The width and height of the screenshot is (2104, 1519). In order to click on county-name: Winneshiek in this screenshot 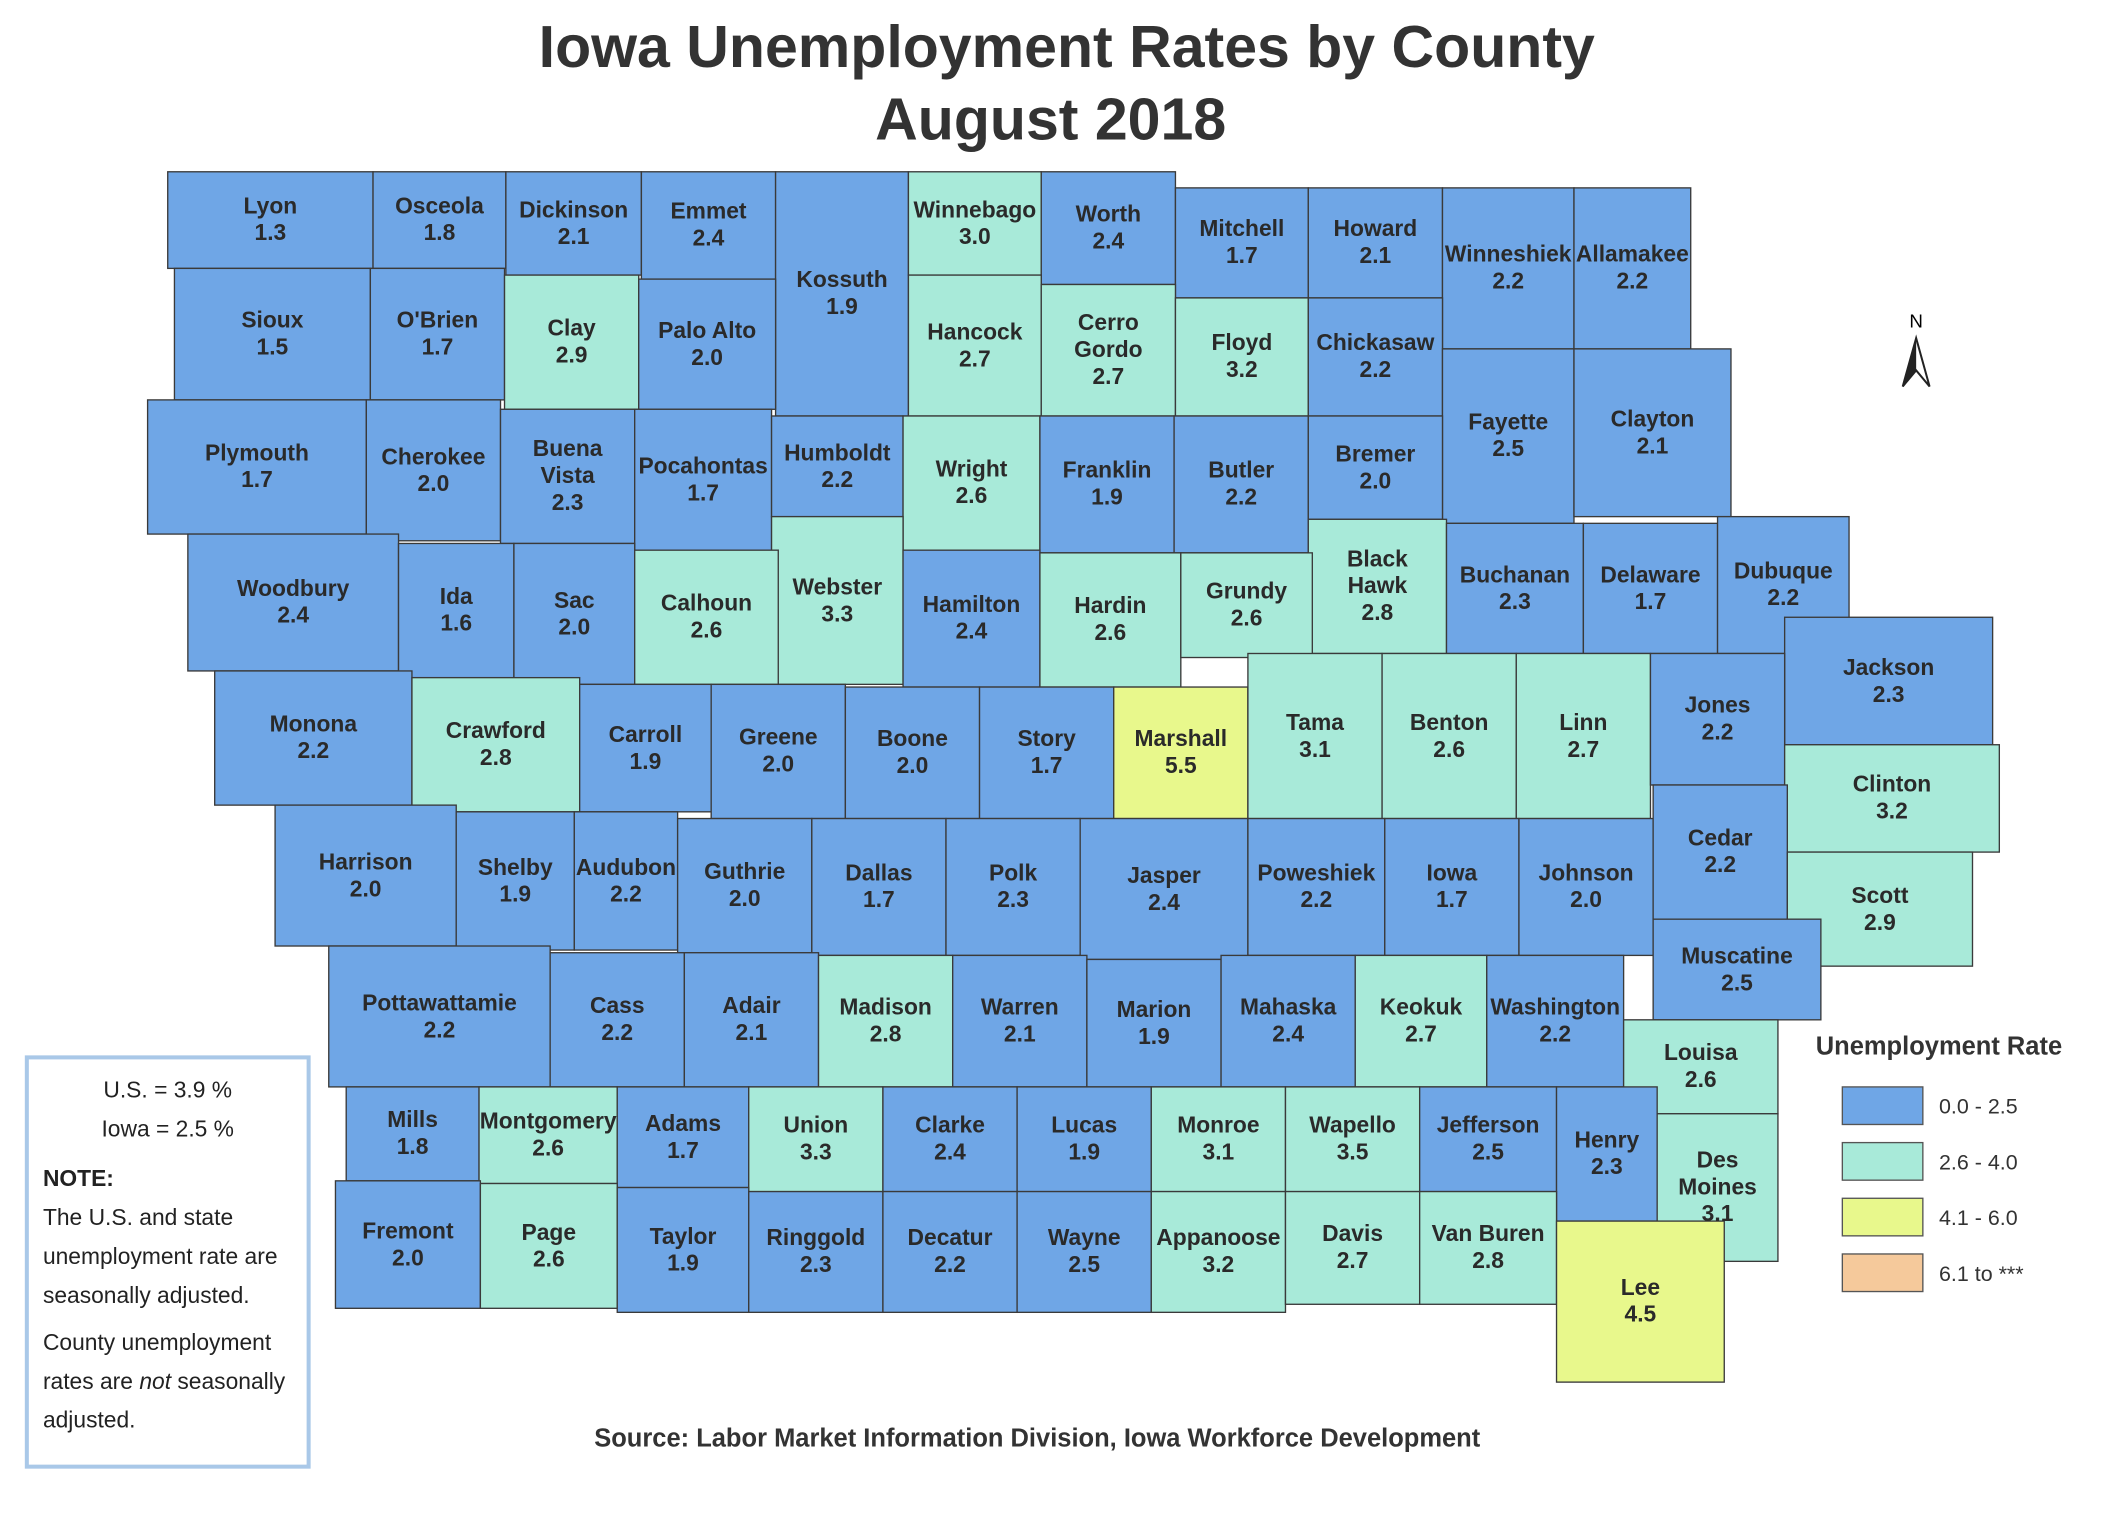, I will do `click(1508, 254)`.